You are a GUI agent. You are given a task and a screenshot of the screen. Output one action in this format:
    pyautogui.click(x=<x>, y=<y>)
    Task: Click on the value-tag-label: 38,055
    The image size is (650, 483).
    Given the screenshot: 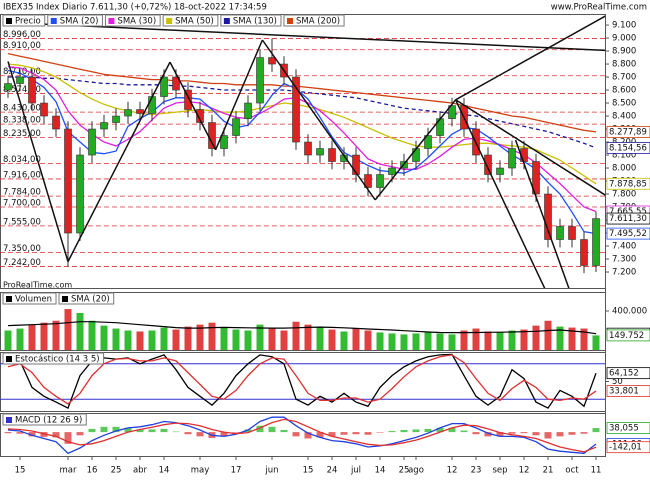 What is the action you would take?
    pyautogui.click(x=624, y=429)
    